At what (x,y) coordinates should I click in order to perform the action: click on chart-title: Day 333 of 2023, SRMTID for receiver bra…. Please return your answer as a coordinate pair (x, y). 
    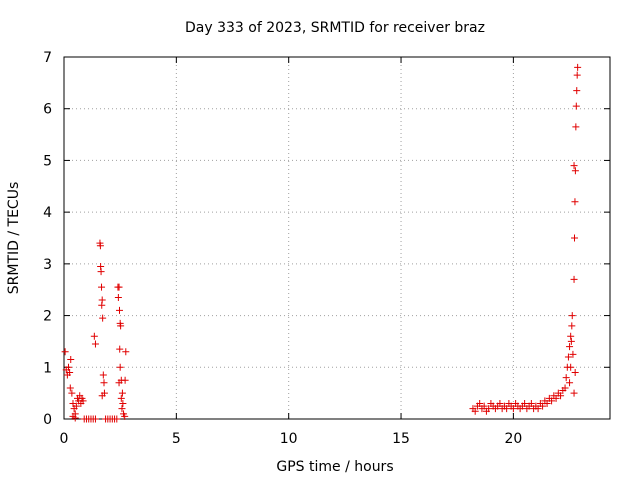
    Looking at the image, I should click on (335, 28).